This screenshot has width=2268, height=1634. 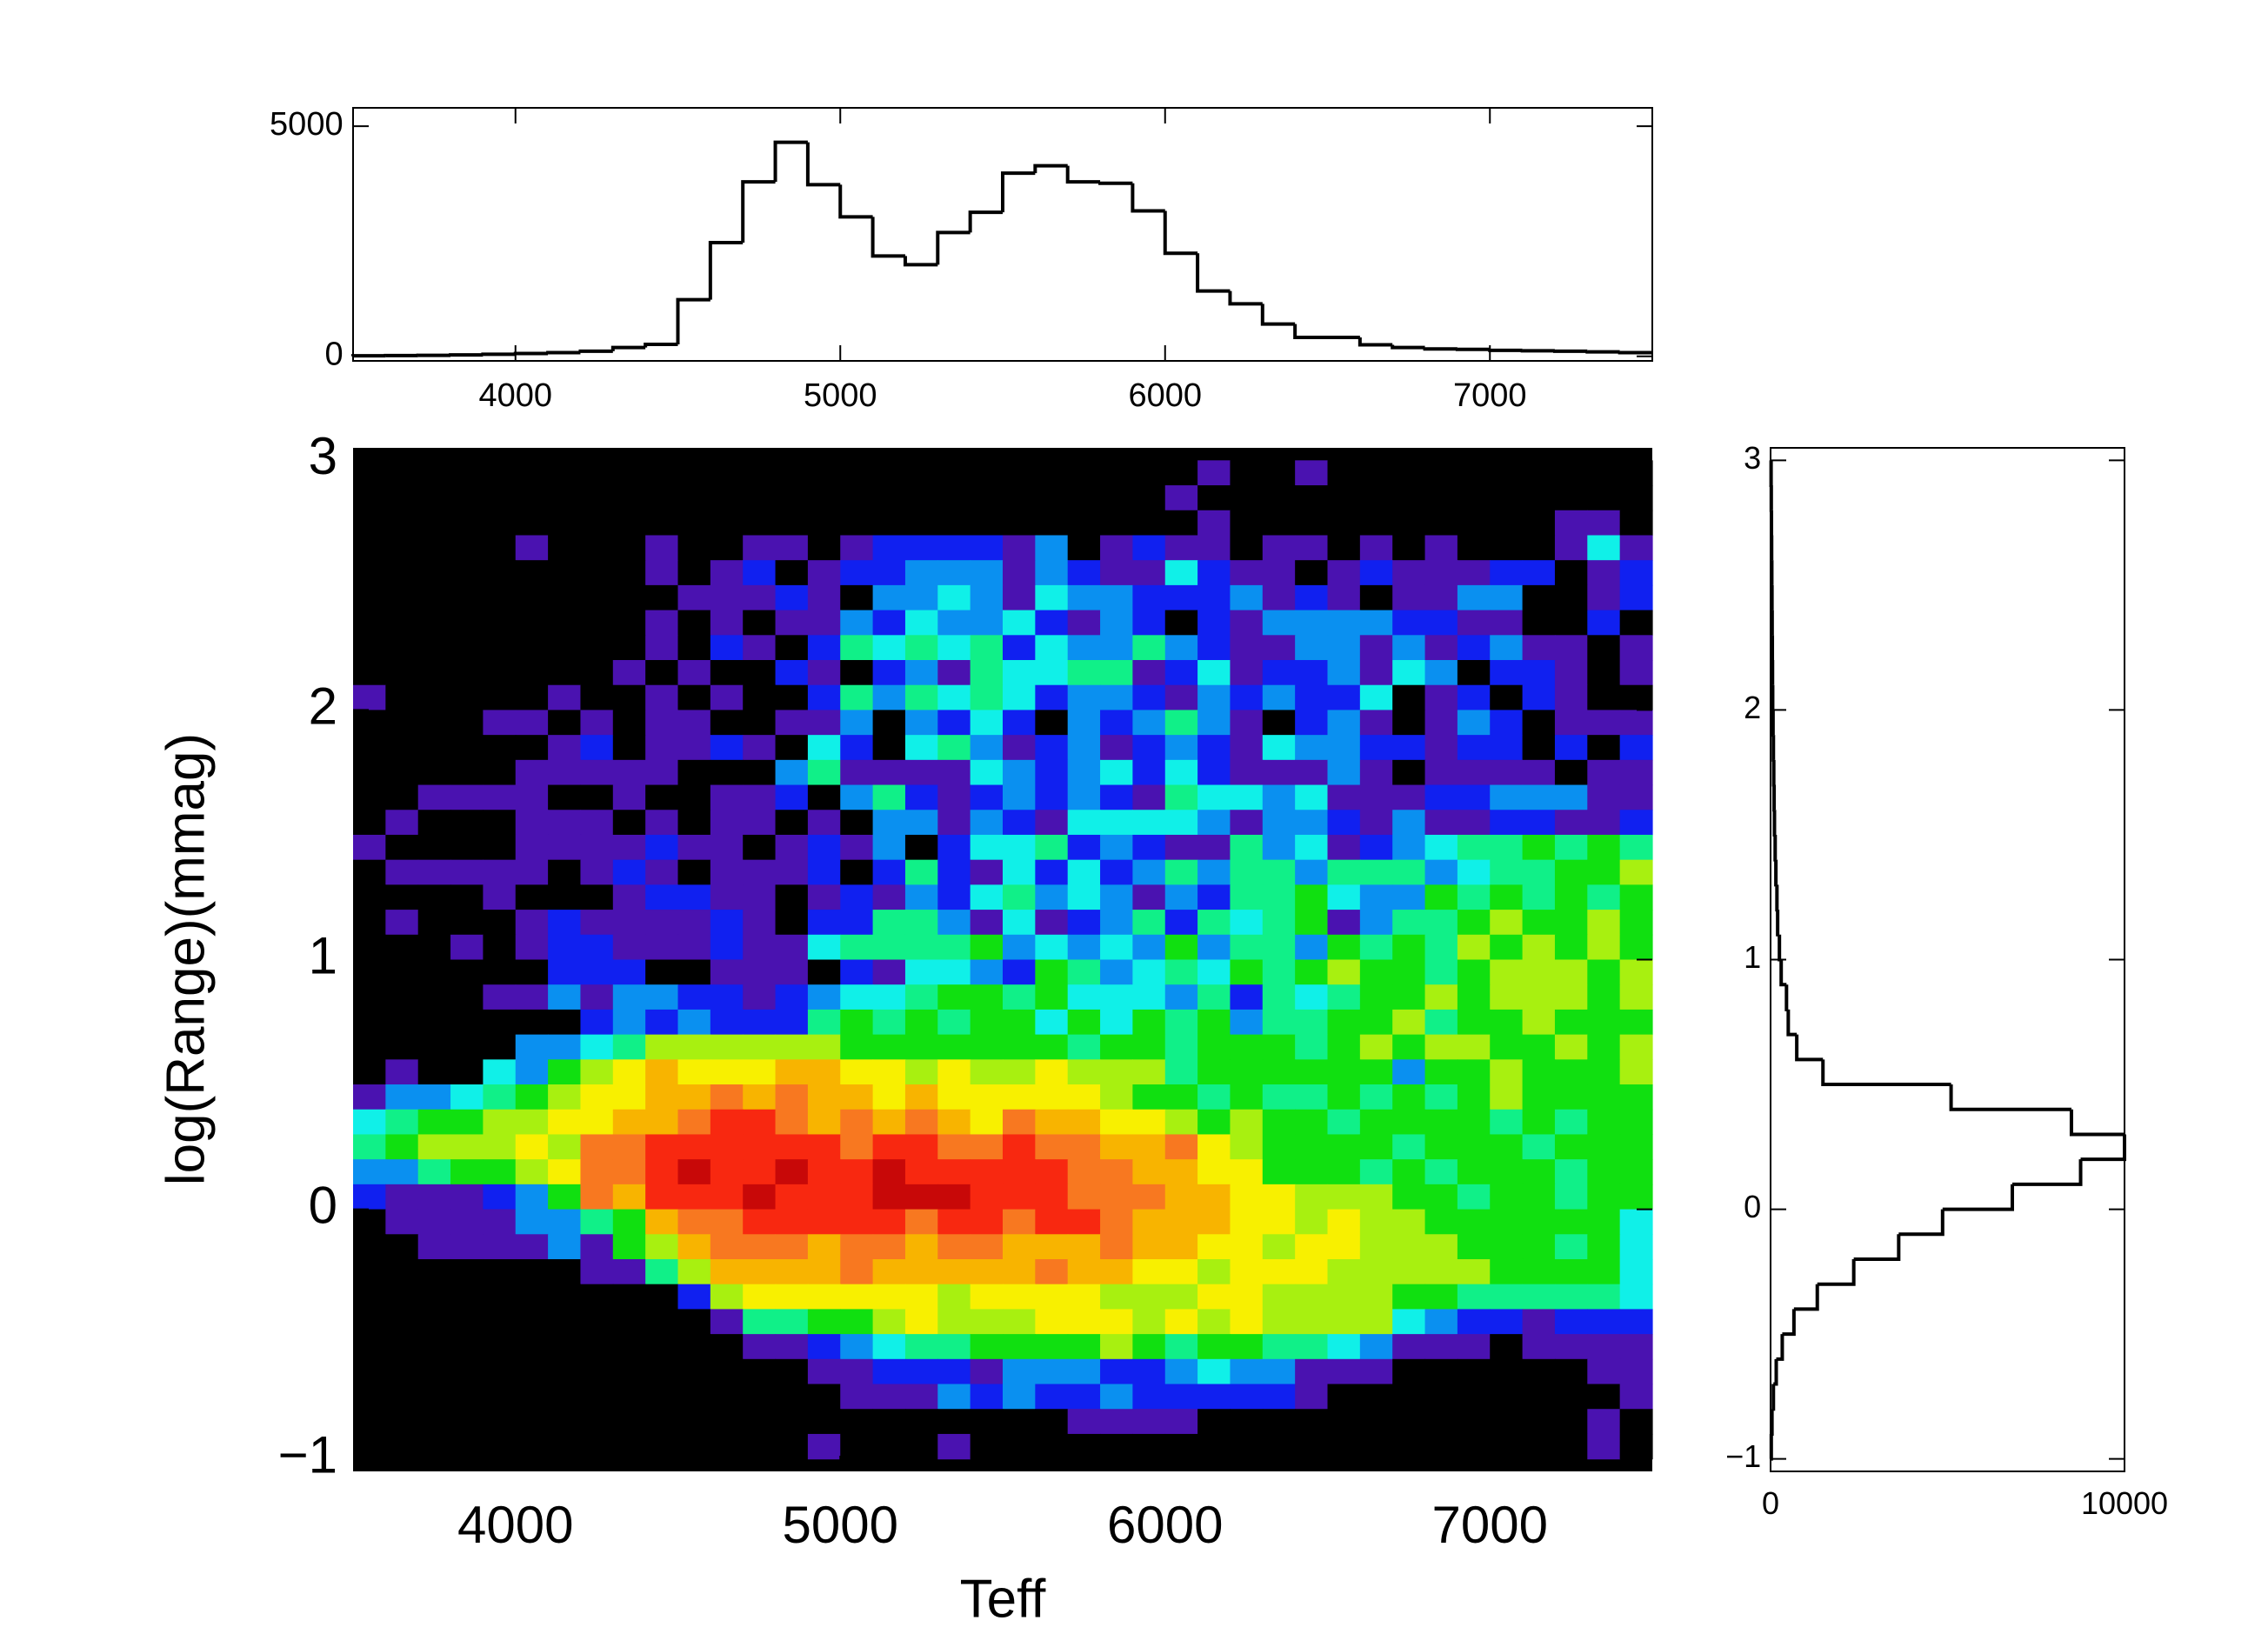 What do you see at coordinates (840, 1525) in the screenshot?
I see `x-tick-label: 5000` at bounding box center [840, 1525].